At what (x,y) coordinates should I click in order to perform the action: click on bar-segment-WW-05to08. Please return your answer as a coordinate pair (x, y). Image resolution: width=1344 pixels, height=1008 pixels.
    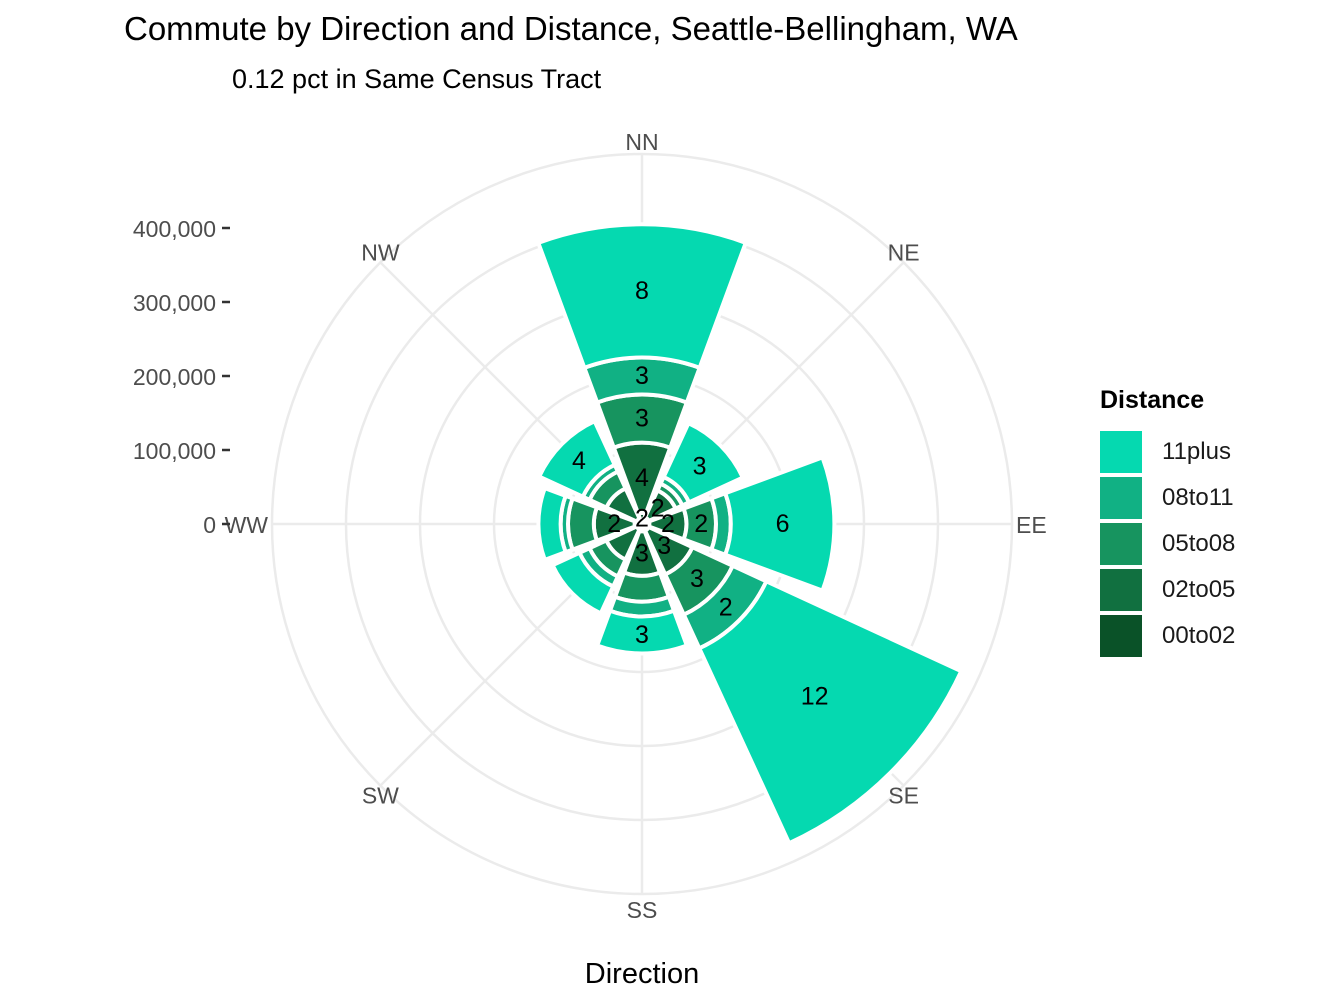
    Looking at the image, I should click on (583, 524).